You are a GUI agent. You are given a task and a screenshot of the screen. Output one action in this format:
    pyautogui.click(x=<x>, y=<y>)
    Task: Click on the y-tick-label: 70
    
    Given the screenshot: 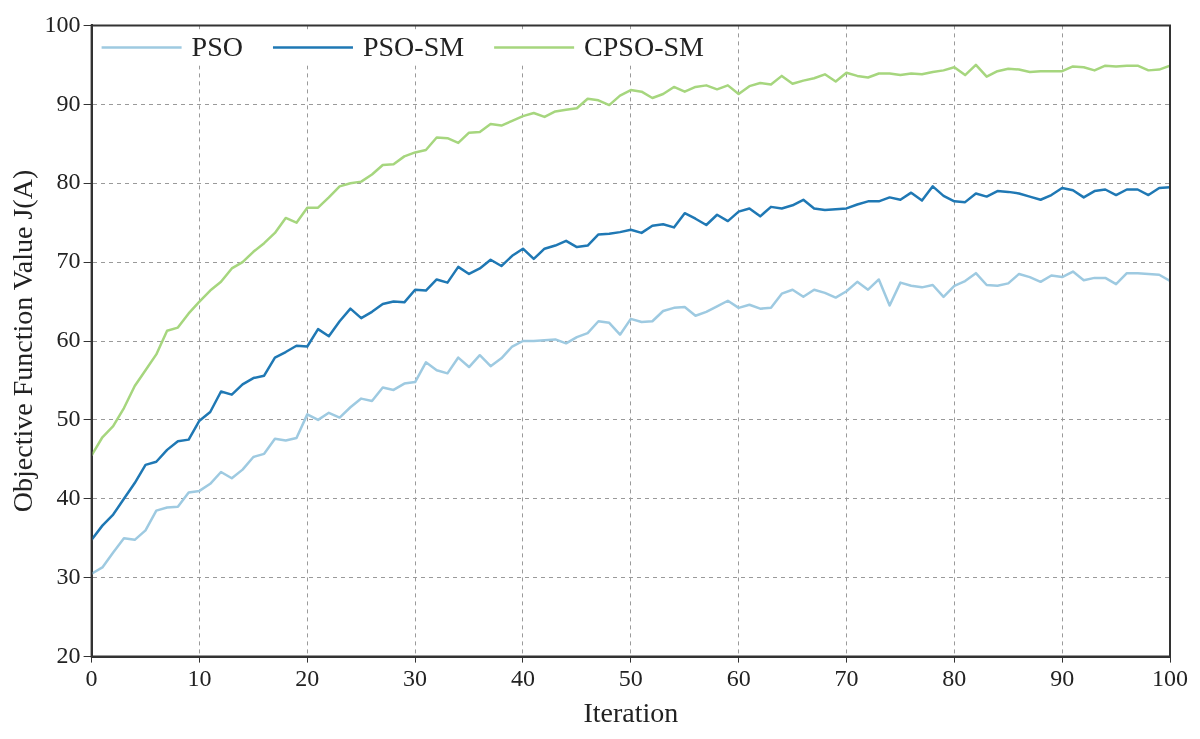 What is the action you would take?
    pyautogui.click(x=68, y=260)
    